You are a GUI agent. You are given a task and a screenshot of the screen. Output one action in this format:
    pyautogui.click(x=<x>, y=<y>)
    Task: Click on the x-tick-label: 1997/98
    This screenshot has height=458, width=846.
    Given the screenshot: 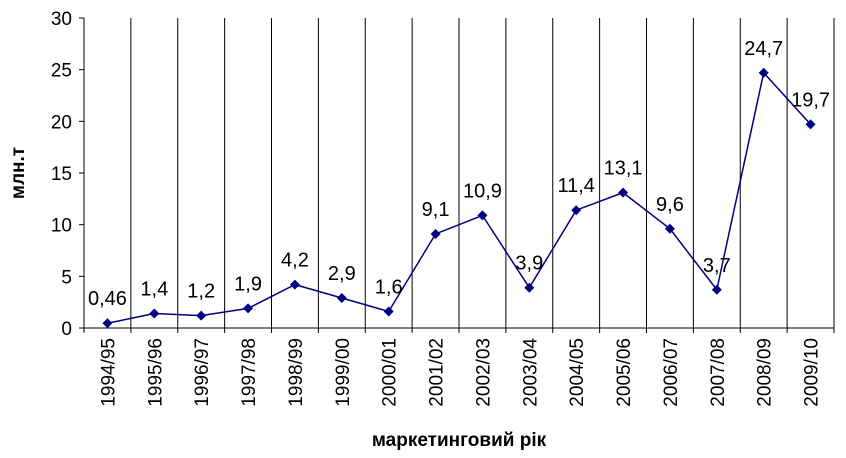 What is the action you would take?
    pyautogui.click(x=249, y=372)
    